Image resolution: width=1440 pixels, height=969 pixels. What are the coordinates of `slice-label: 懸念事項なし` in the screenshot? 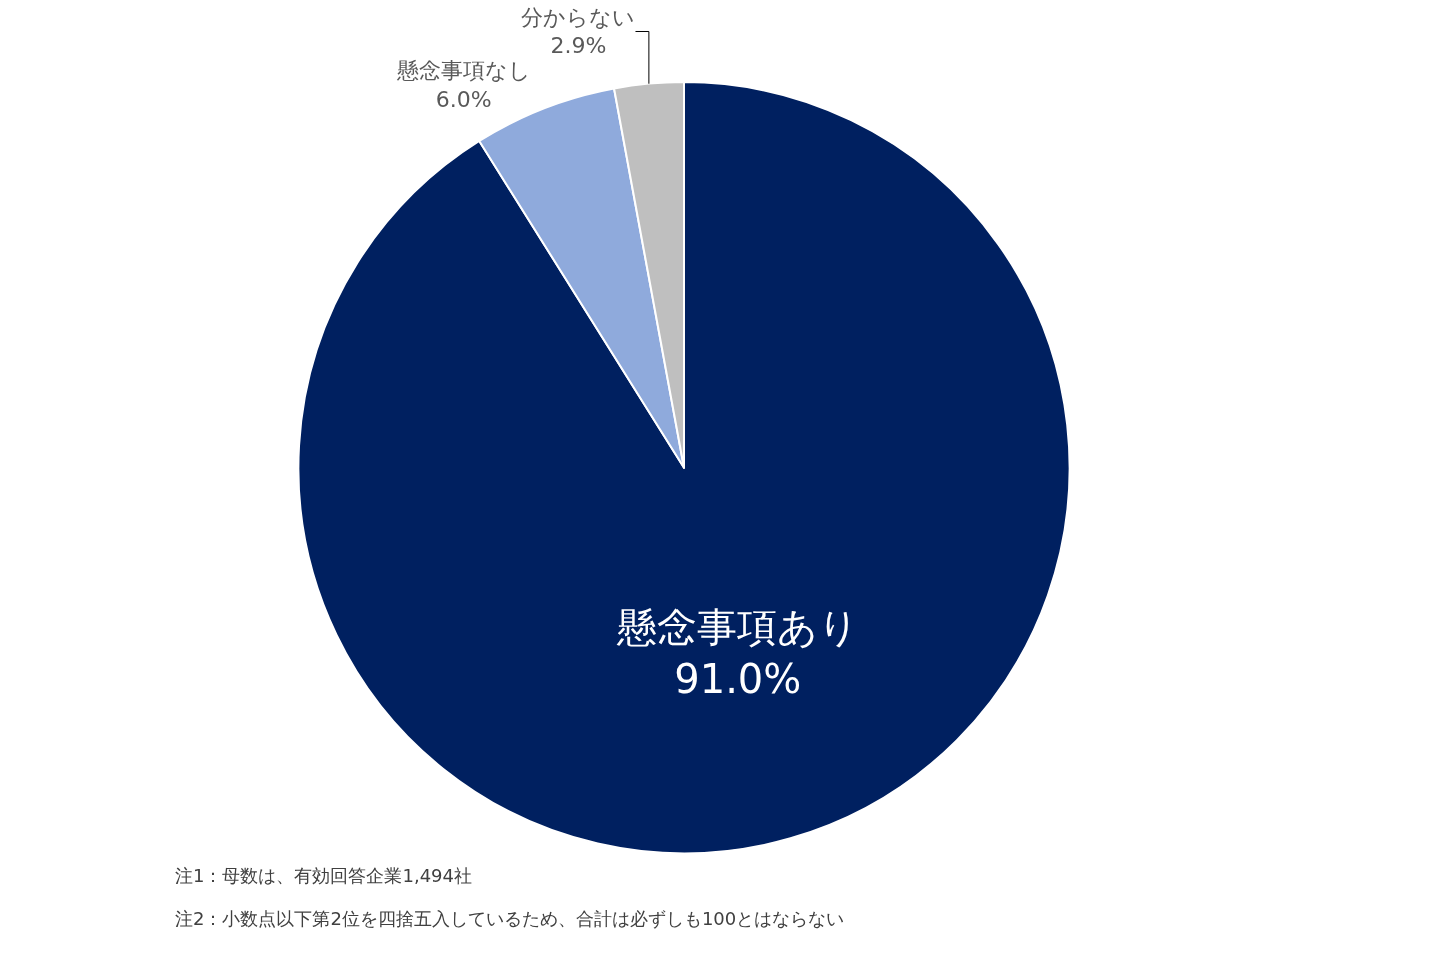 It's located at (463, 71).